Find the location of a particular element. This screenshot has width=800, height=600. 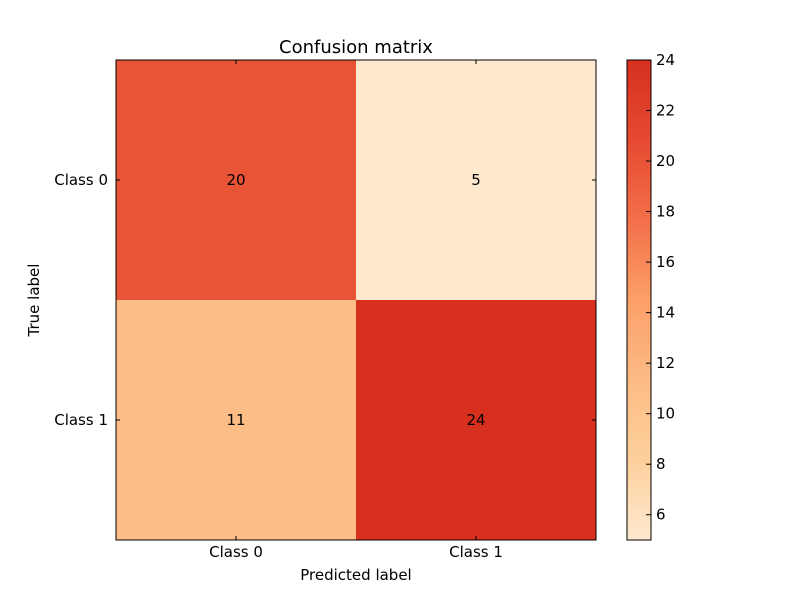

x-axis-label: Predicted label is located at coordinates (355, 575).